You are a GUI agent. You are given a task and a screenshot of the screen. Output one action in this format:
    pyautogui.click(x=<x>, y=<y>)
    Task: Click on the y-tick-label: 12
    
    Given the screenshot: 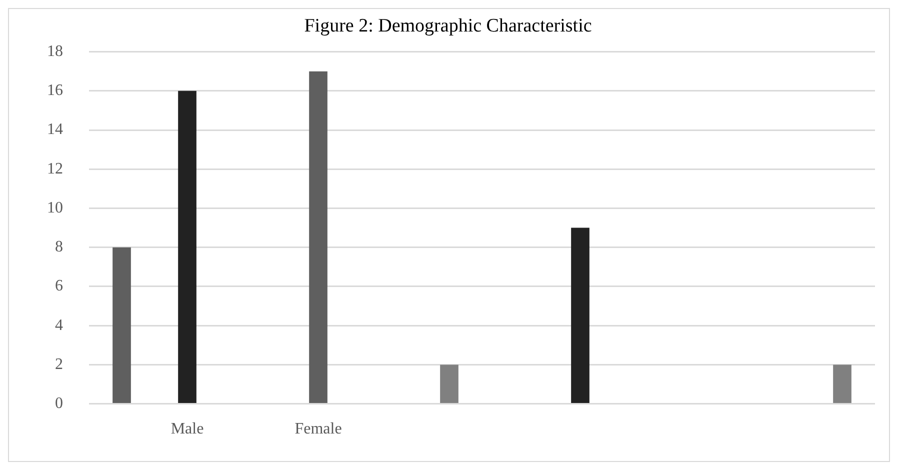 What is the action you would take?
    pyautogui.click(x=55, y=169)
    